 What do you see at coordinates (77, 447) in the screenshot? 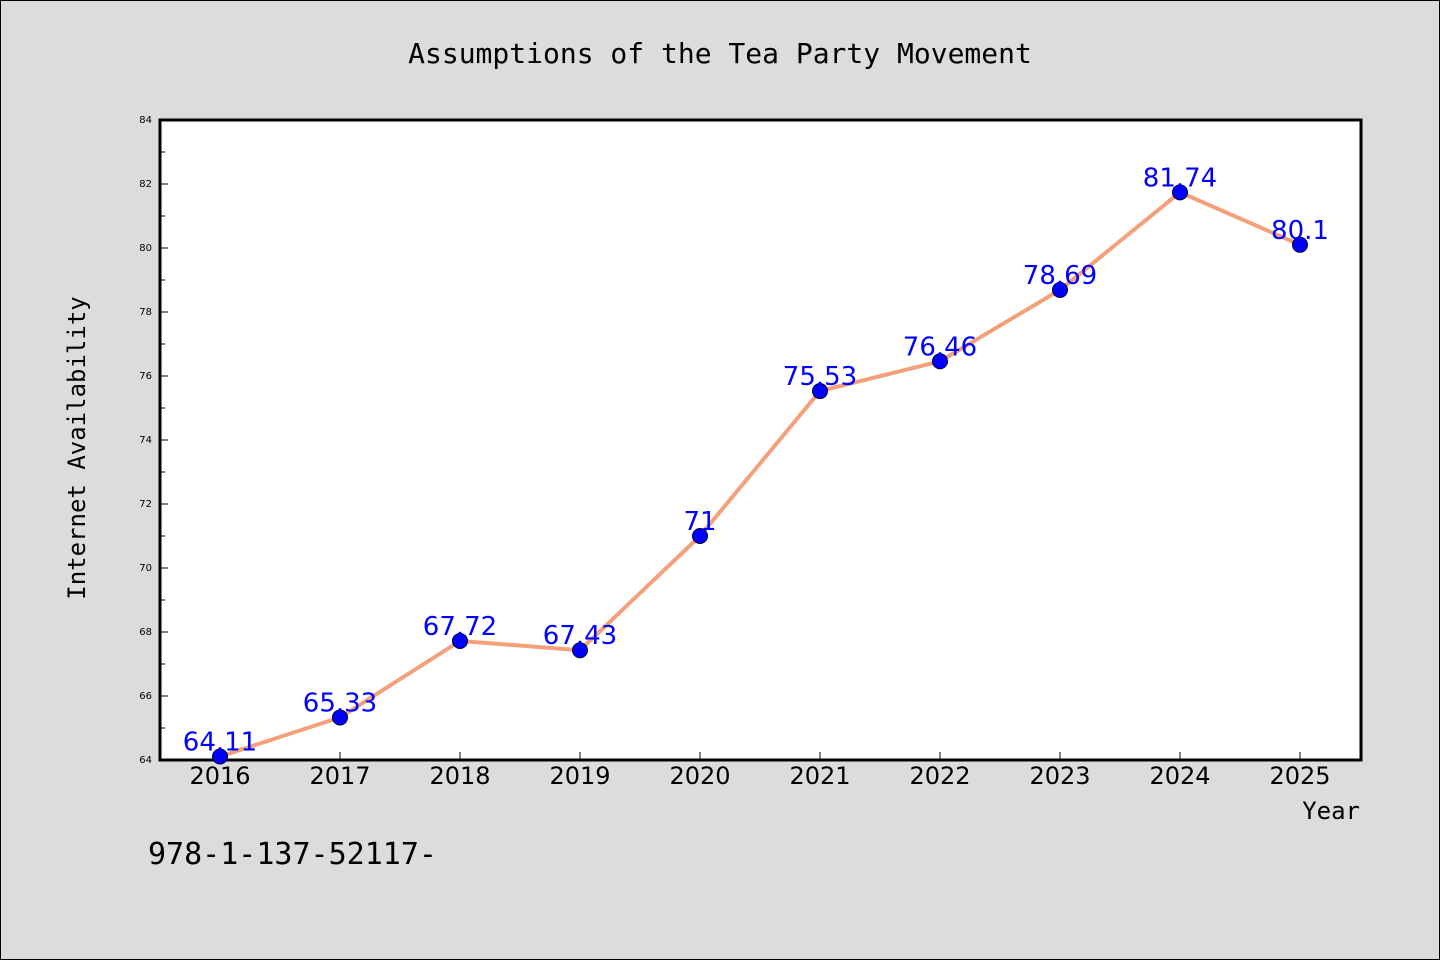
I see `y-axis-label: Internet Availability` at bounding box center [77, 447].